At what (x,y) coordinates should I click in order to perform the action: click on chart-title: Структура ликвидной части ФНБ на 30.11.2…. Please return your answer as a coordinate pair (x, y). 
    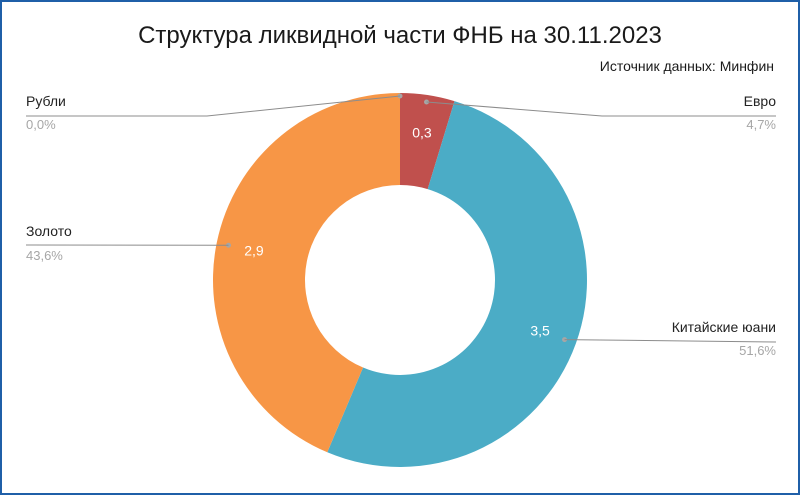
    Looking at the image, I should click on (400, 35).